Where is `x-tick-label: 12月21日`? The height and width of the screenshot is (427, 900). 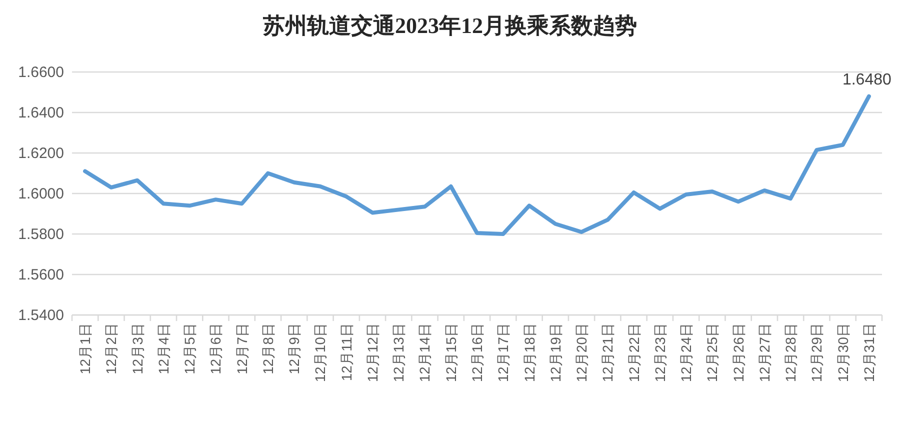 x-tick-label: 12月21日 is located at coordinates (608, 352).